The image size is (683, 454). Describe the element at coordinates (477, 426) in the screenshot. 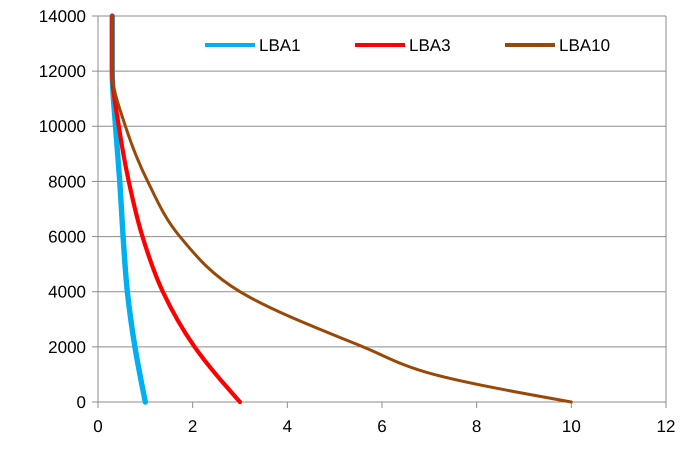

I see `x-tick-label: 8` at that location.